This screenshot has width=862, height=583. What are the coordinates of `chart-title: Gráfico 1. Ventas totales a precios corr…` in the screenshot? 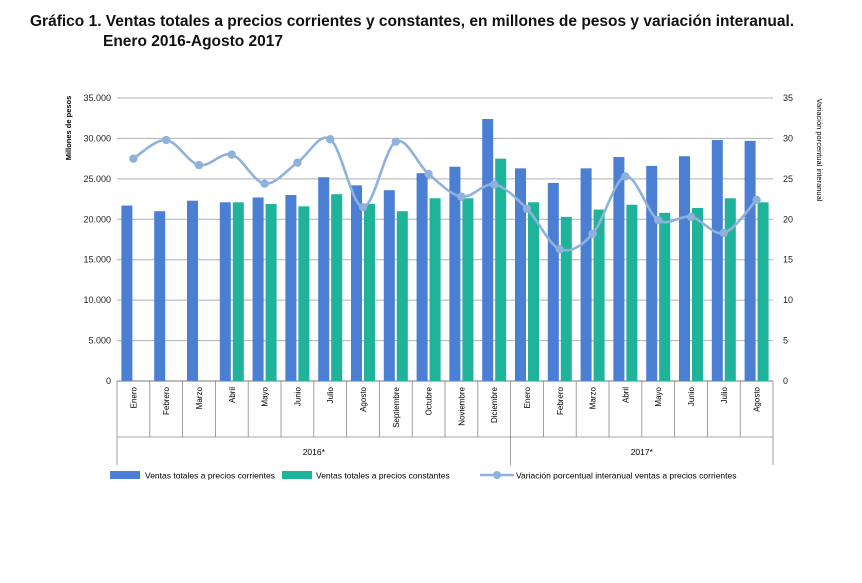 It's located at (430, 32).